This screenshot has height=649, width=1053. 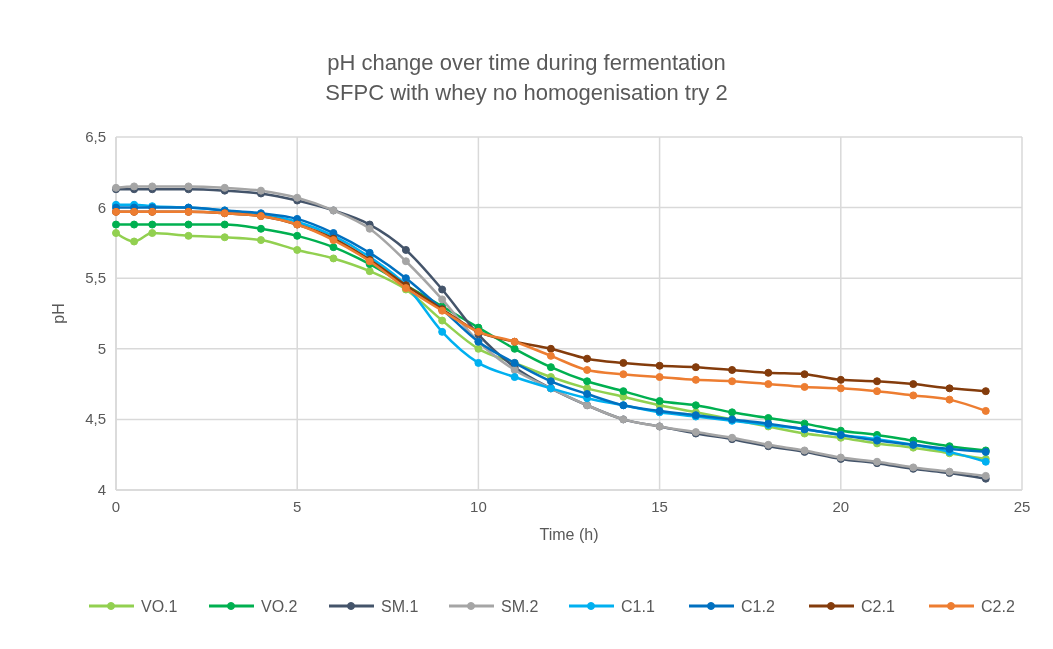 What do you see at coordinates (478, 506) in the screenshot?
I see `x-tick-label: 10` at bounding box center [478, 506].